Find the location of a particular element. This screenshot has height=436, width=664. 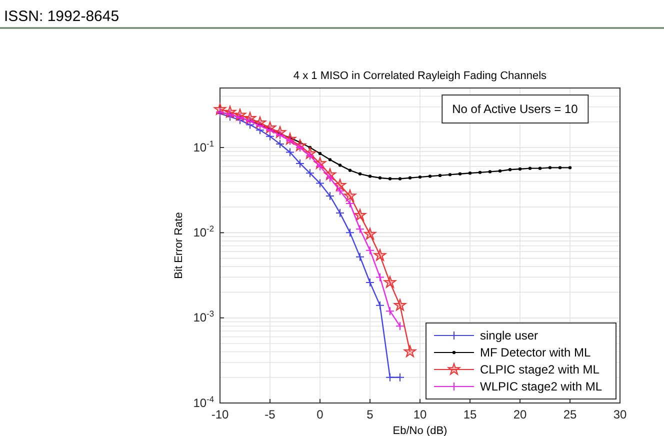

y-tick-label: 10$^{-1}$ is located at coordinates (203, 146).